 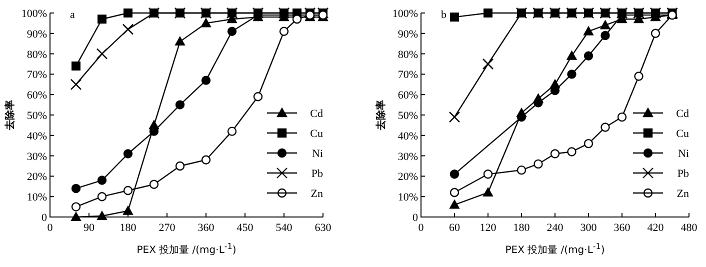 What do you see at coordinates (89, 228) in the screenshot?
I see `x-tick-label: 90` at bounding box center [89, 228].